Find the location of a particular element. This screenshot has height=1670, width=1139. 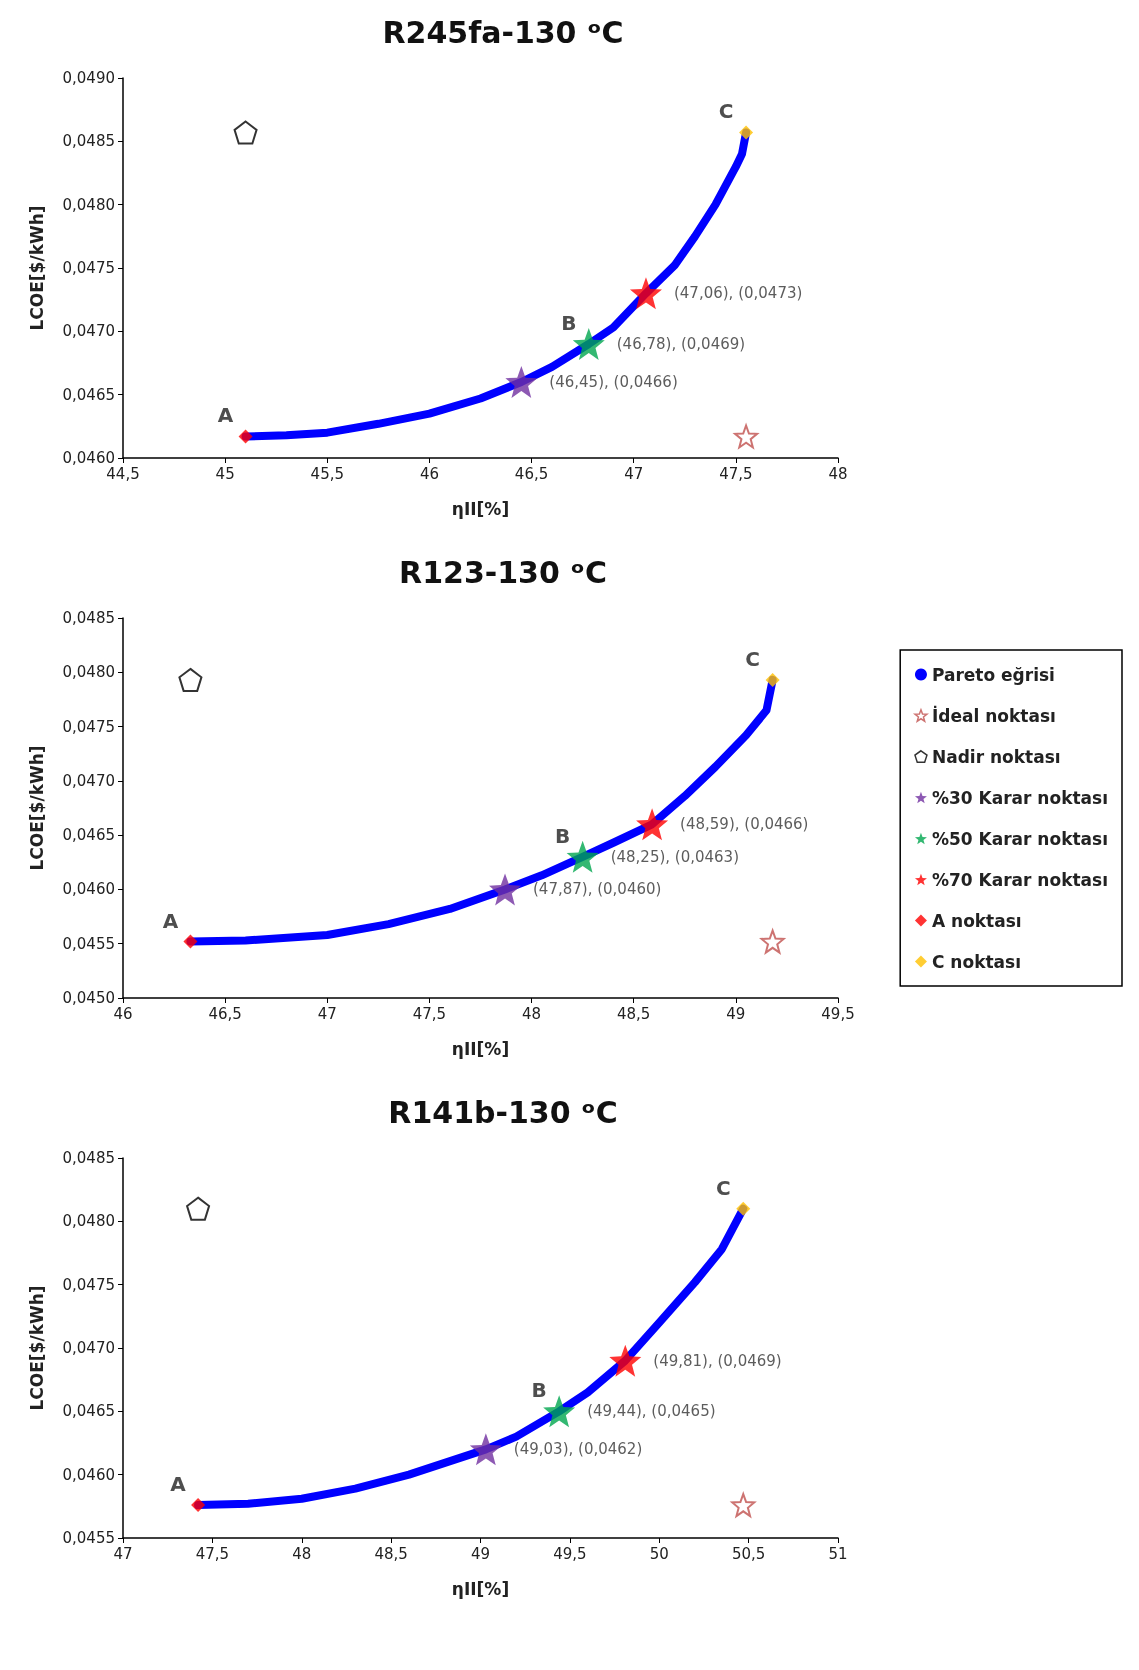

data-label: (48,25), (0,0463) is located at coordinates (675, 856).